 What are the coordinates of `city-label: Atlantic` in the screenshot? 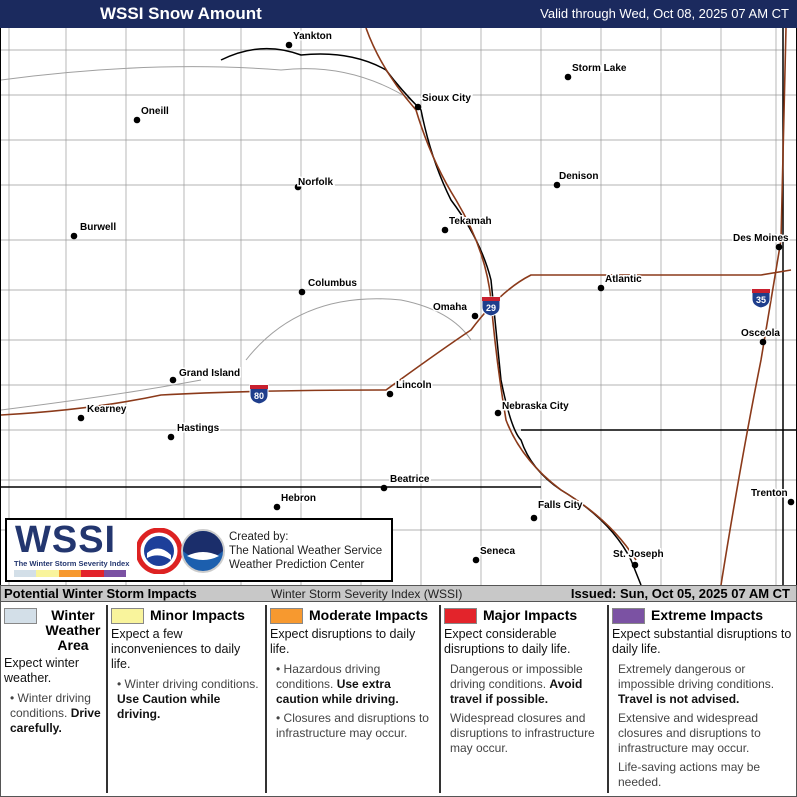 It's located at (623, 279).